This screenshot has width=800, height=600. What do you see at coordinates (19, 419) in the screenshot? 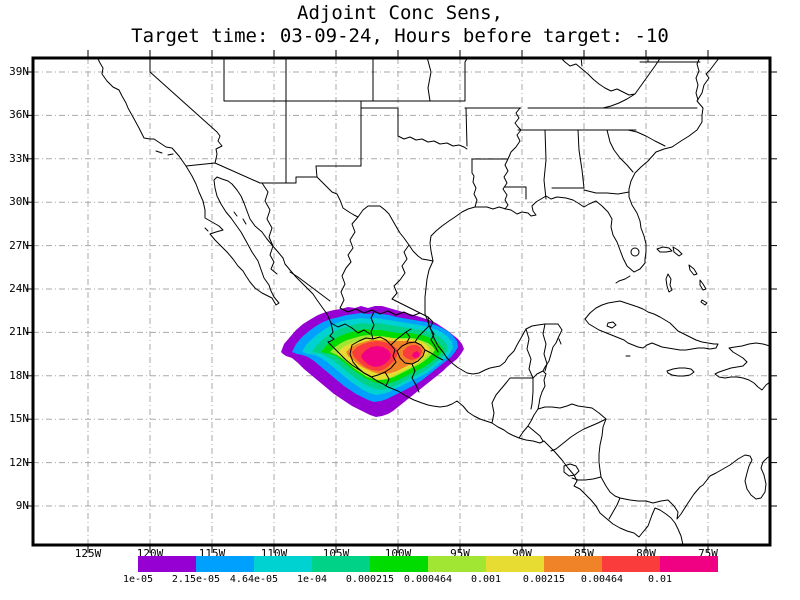
I see `lat-tick-label: 15N` at bounding box center [19, 419].